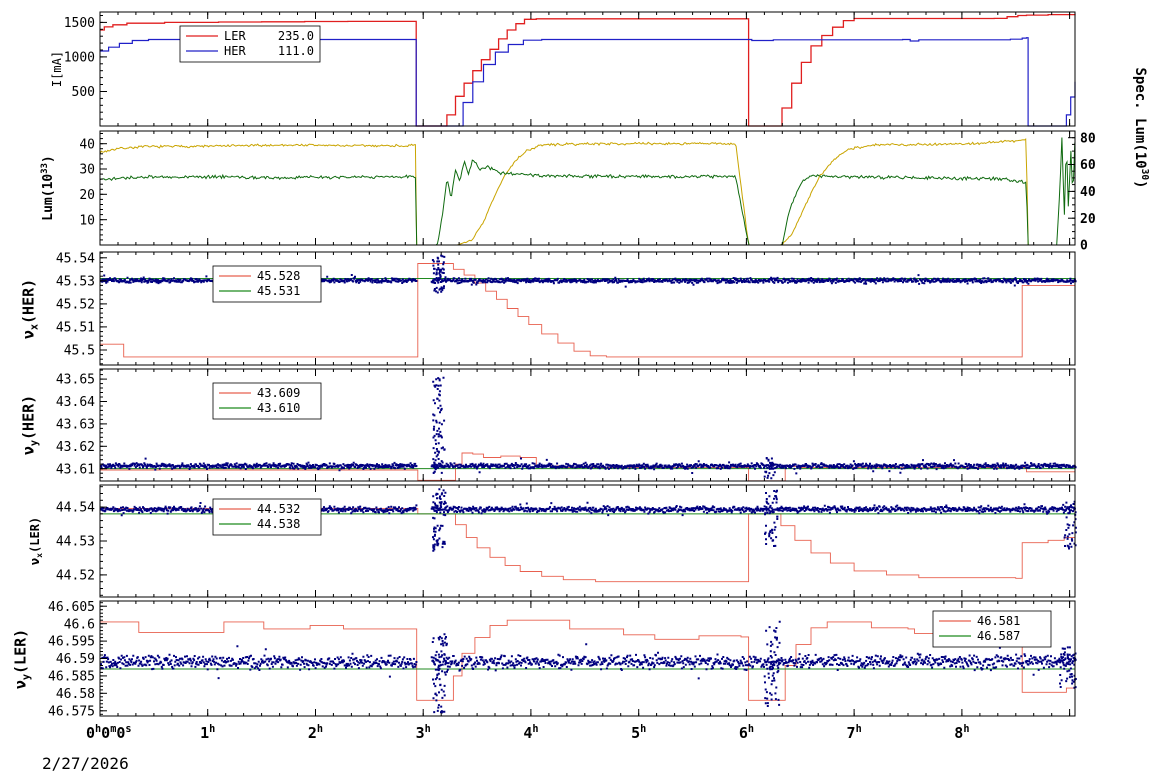  What do you see at coordinates (296, 51) in the screenshot?
I see `legend-value: 111.0` at bounding box center [296, 51].